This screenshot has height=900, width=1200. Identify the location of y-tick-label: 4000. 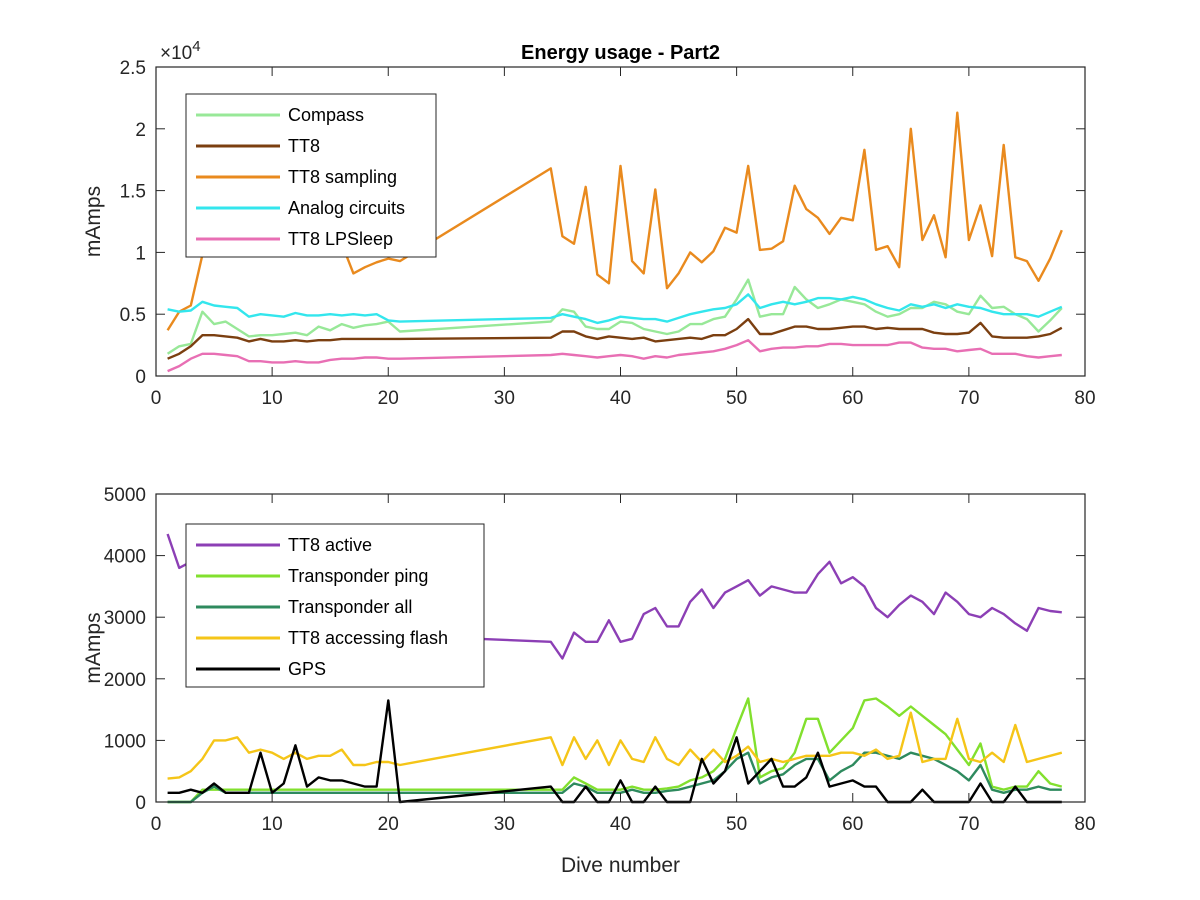
(125, 557).